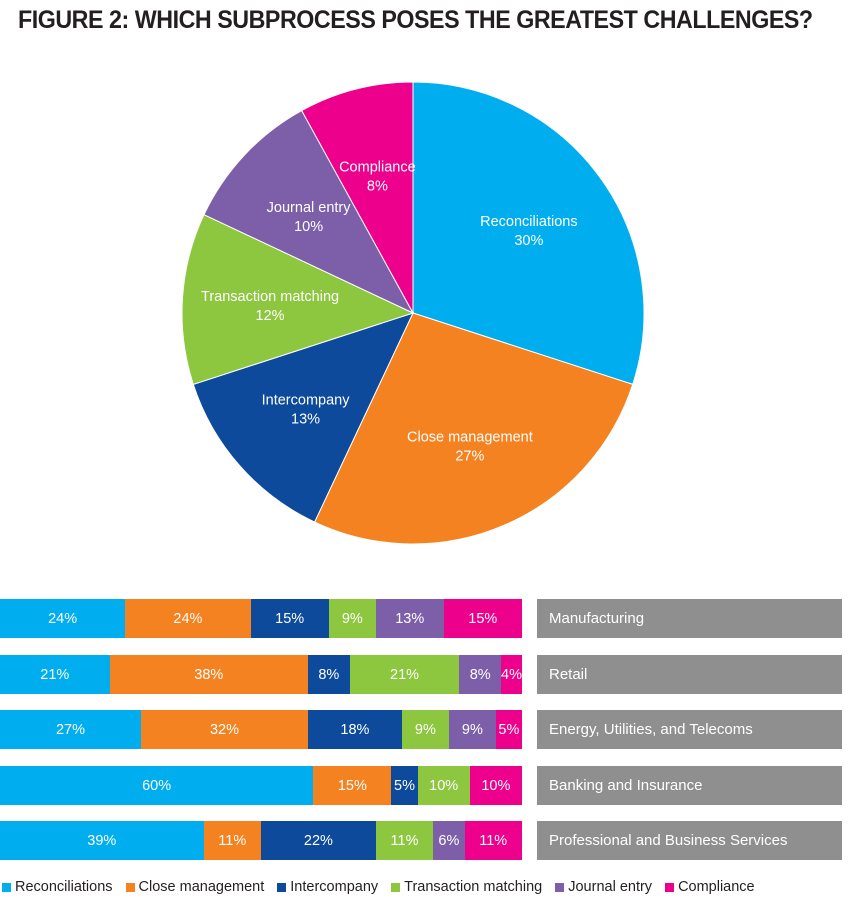 The image size is (867, 901). What do you see at coordinates (469, 456) in the screenshot?
I see `pie-slice-value-1: 27%` at bounding box center [469, 456].